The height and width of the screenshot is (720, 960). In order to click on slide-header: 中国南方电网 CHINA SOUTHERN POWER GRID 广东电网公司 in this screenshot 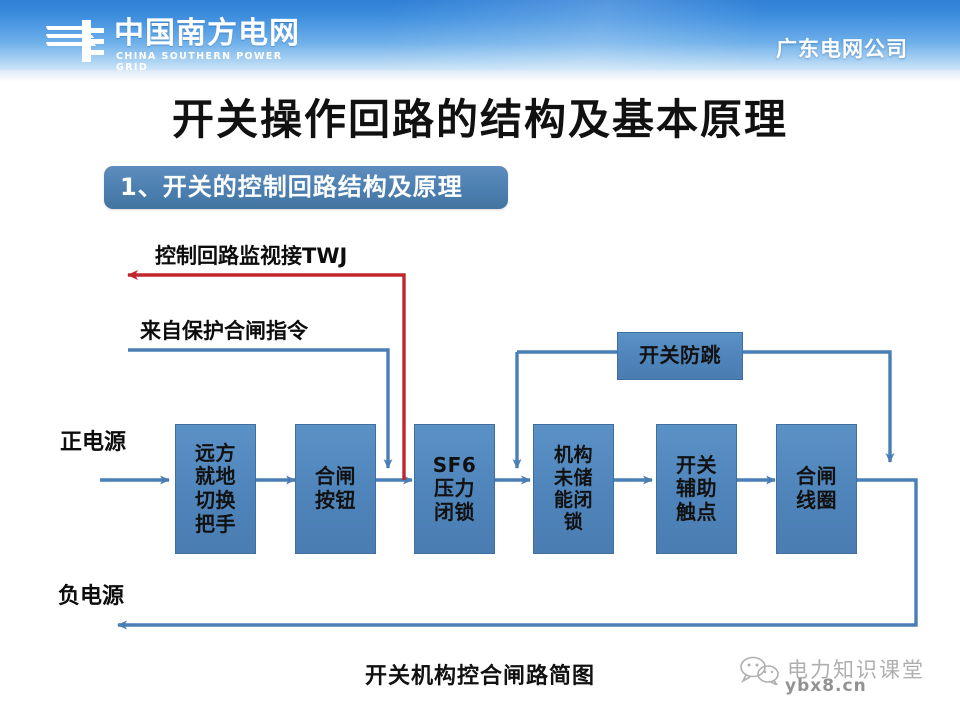, I will do `click(480, 41)`.